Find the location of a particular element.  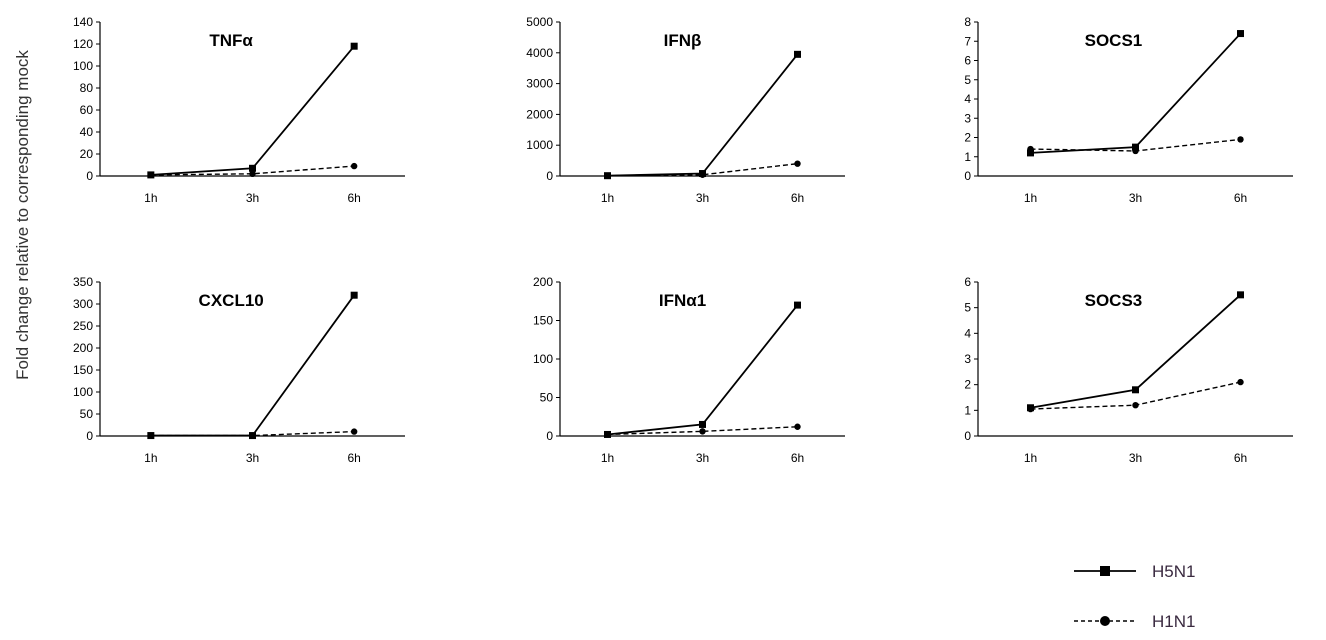

chart-title: SOCS1 is located at coordinates (1114, 40).